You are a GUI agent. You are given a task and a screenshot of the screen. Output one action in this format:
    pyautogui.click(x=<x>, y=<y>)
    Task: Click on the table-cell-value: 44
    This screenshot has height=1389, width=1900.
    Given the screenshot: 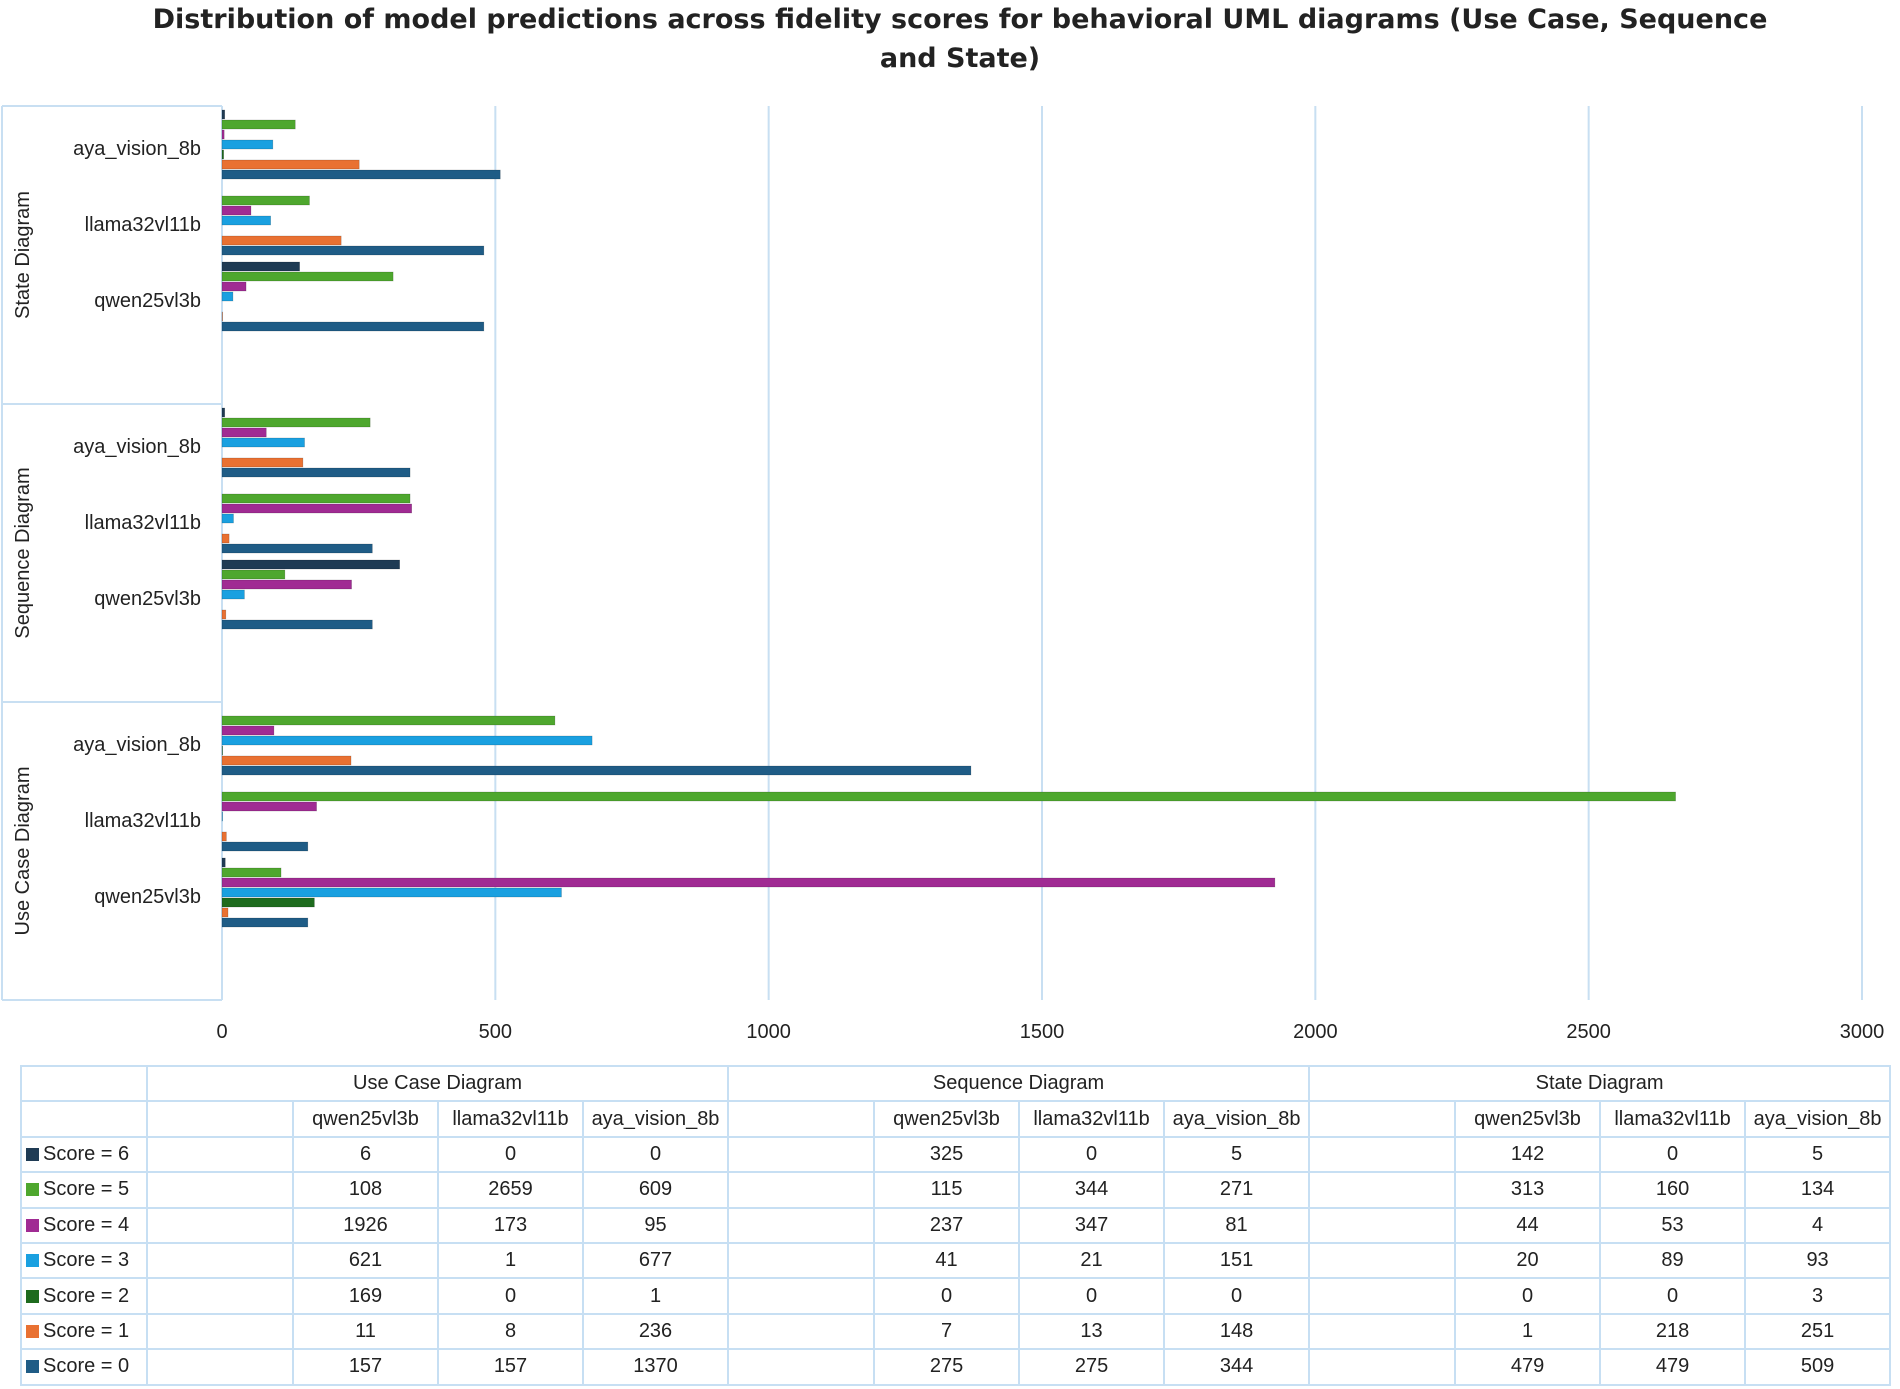 What is the action you would take?
    pyautogui.click(x=1528, y=1225)
    